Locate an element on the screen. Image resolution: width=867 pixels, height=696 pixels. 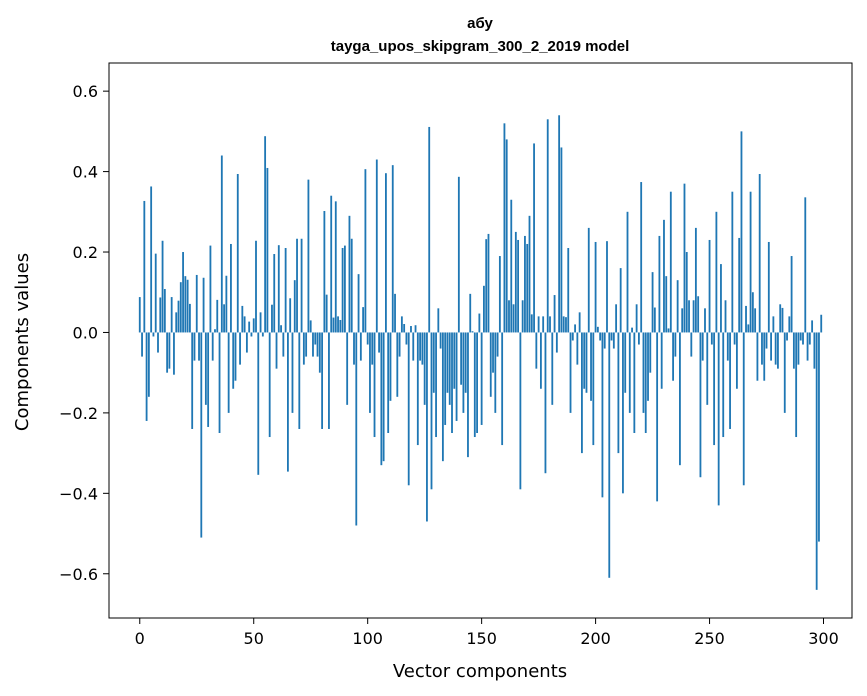
y-tick-label: −0.4 is located at coordinates (78, 493).